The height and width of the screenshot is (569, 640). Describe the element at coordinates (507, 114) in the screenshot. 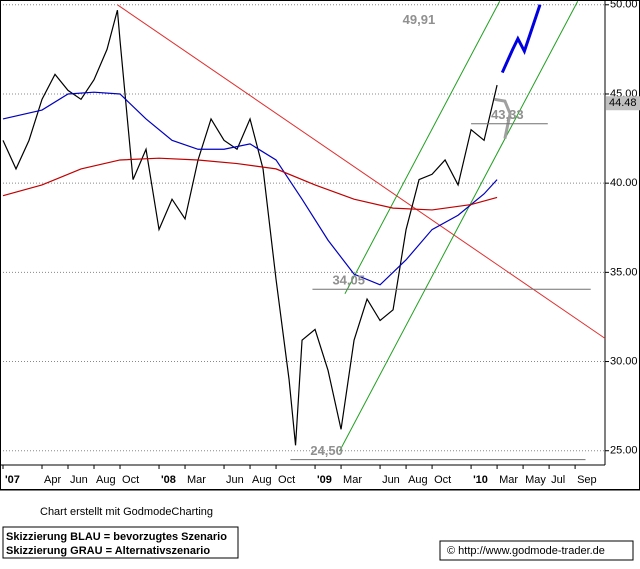

I see `annotation: 43,33` at that location.